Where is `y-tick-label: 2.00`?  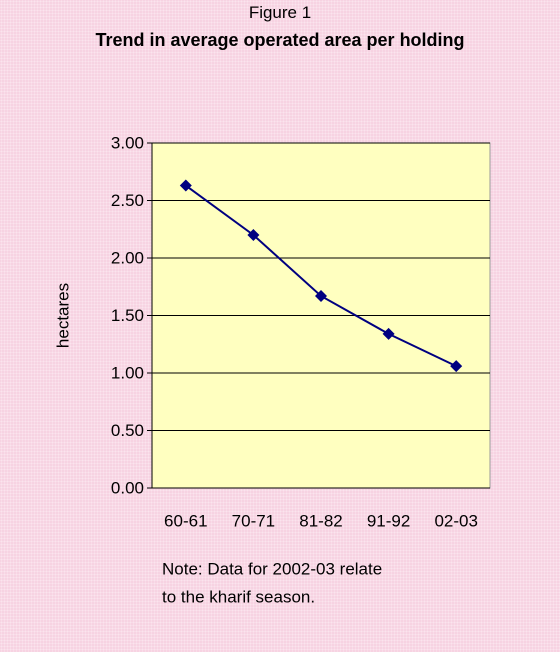 y-tick-label: 2.00 is located at coordinates (127, 257).